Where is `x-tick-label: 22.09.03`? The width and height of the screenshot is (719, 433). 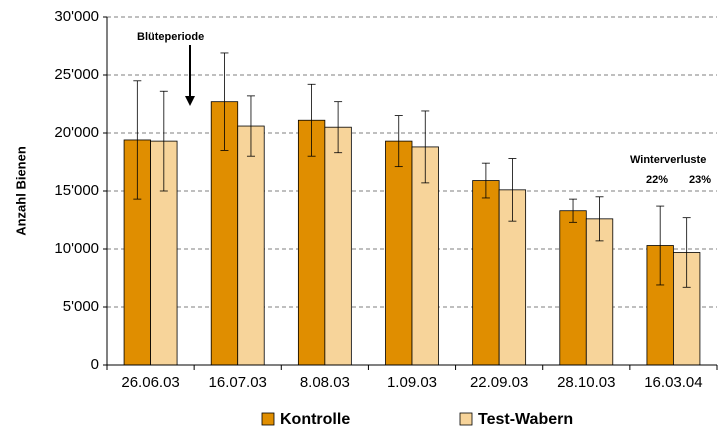
x-tick-label: 22.09.03 is located at coordinates (499, 382).